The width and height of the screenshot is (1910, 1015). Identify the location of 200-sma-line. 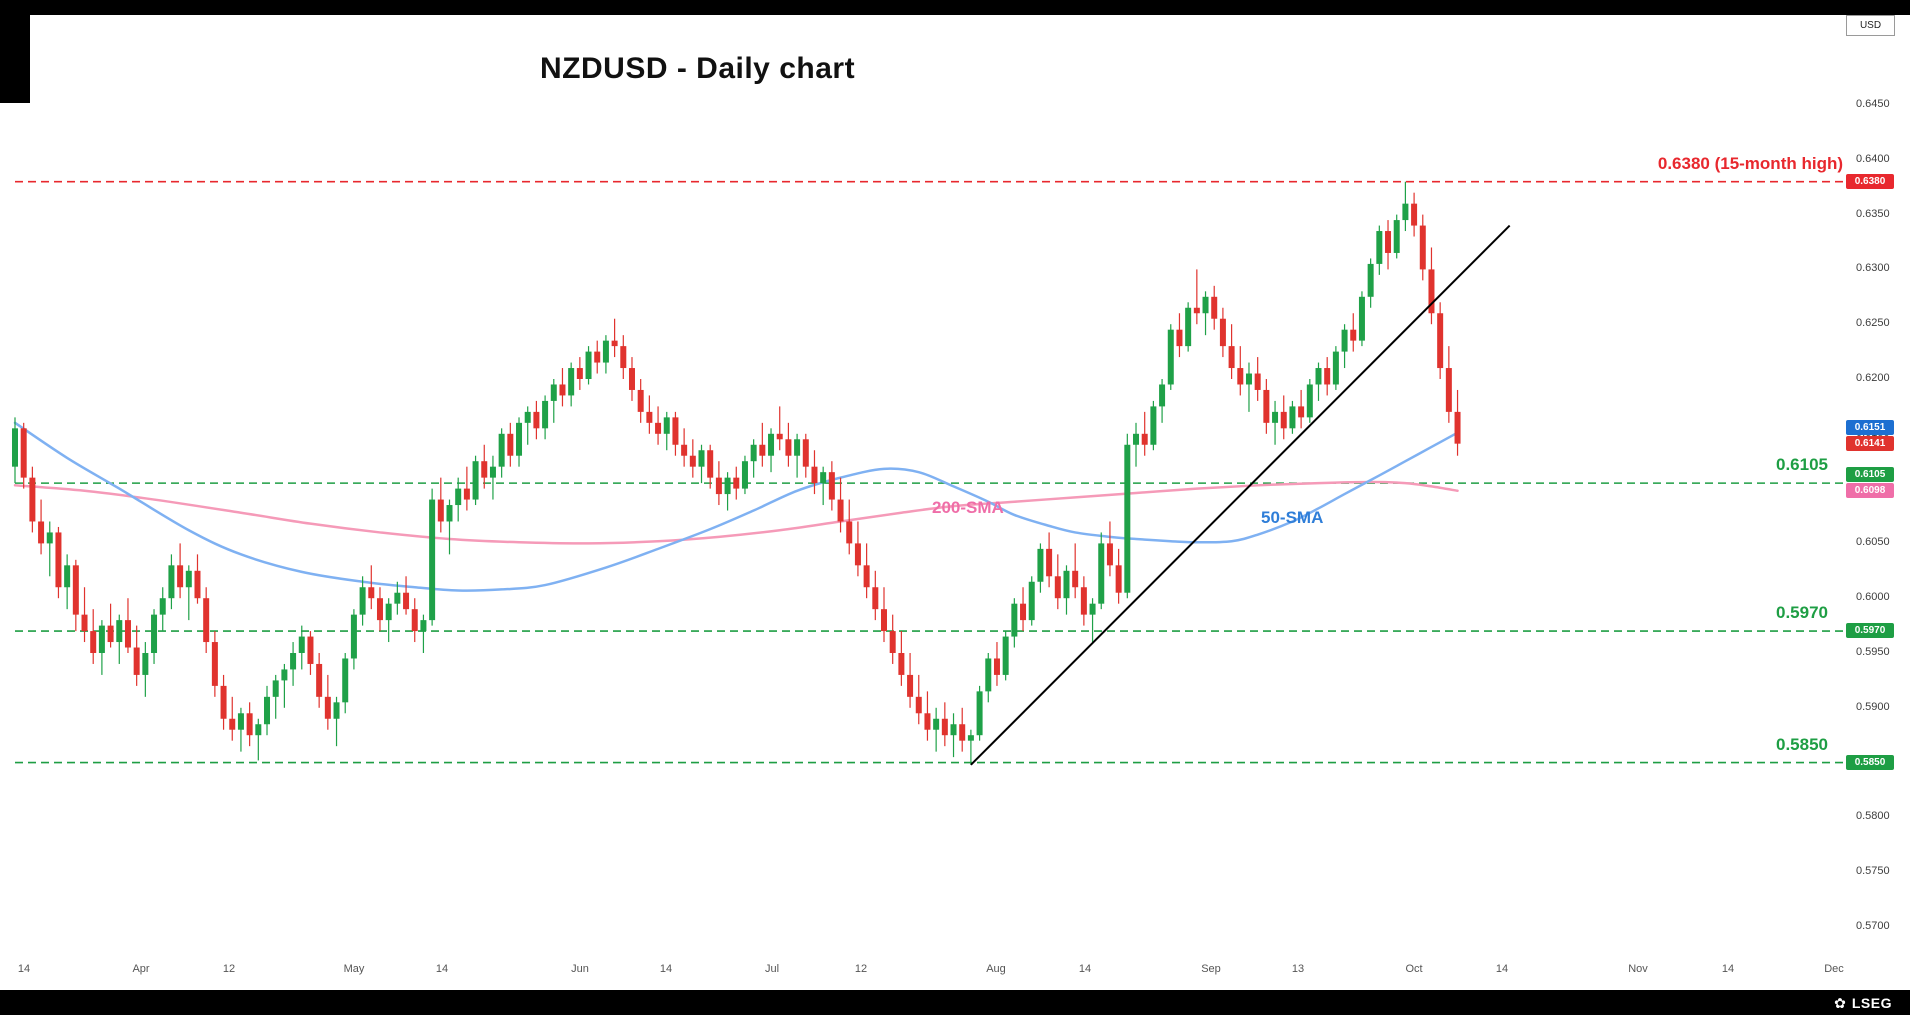
(736, 512).